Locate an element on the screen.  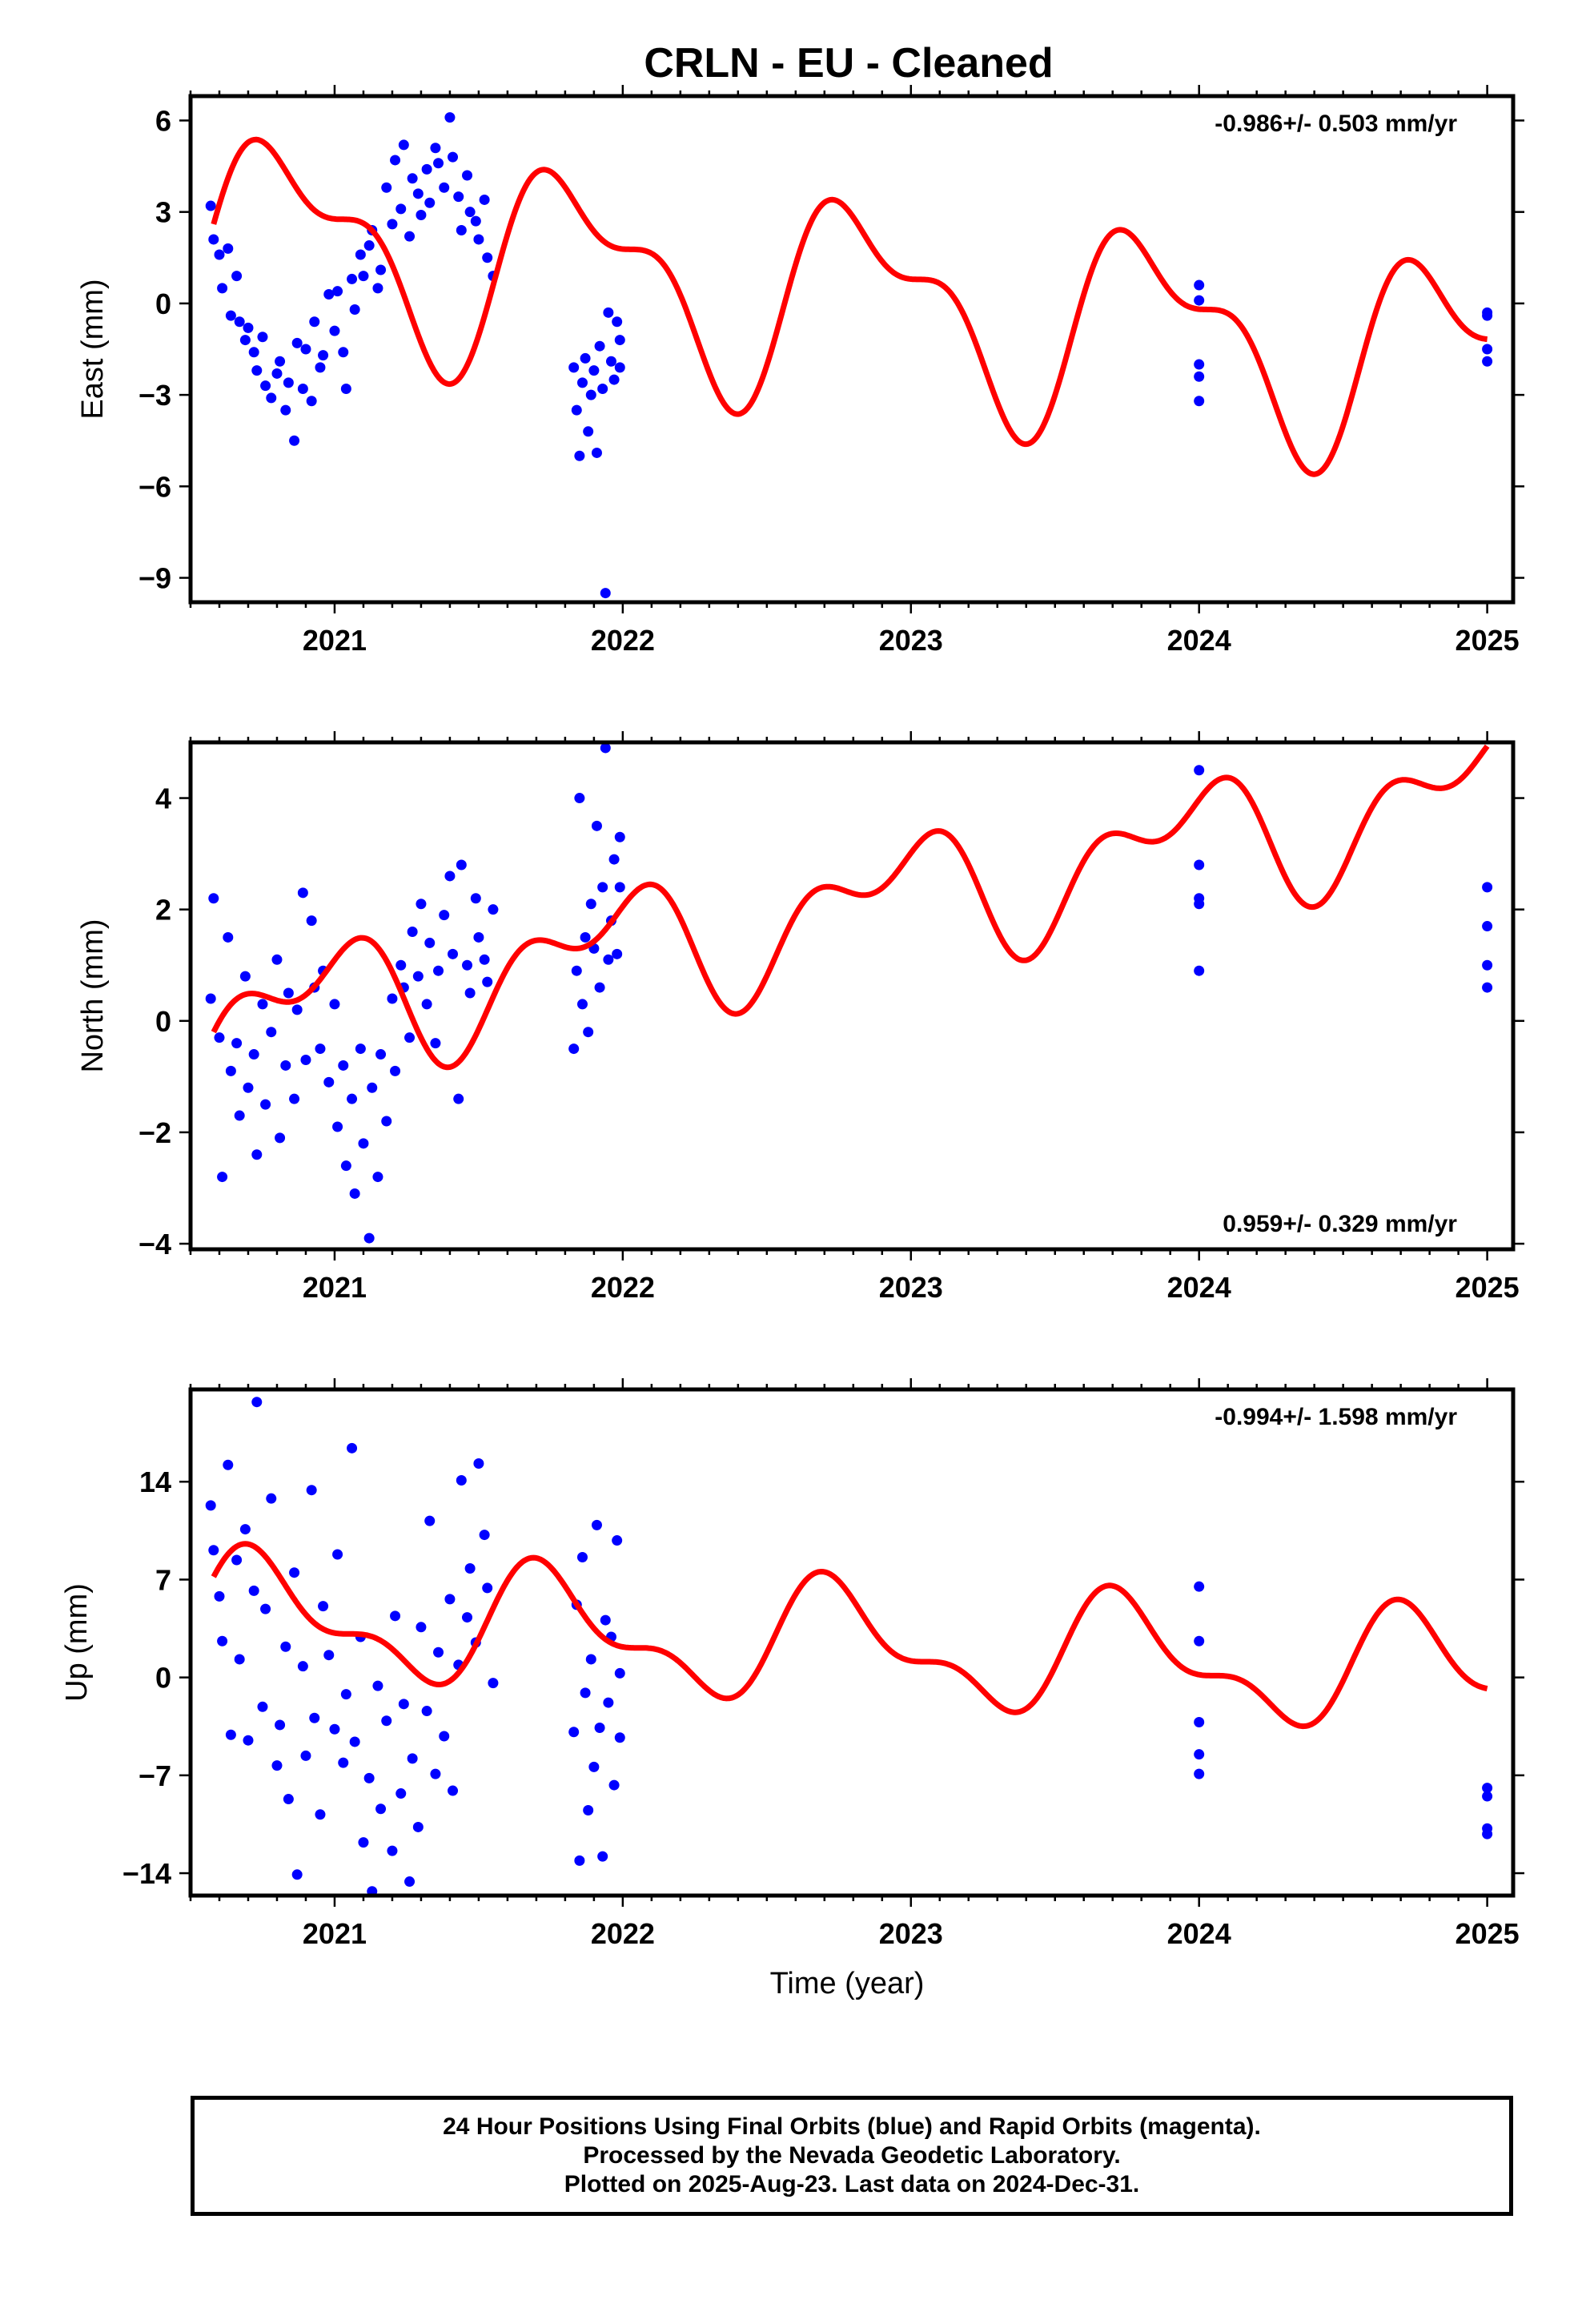
velocity-rate-label: -0.994+/- 1.598 mm/yr is located at coordinates (1336, 1417).